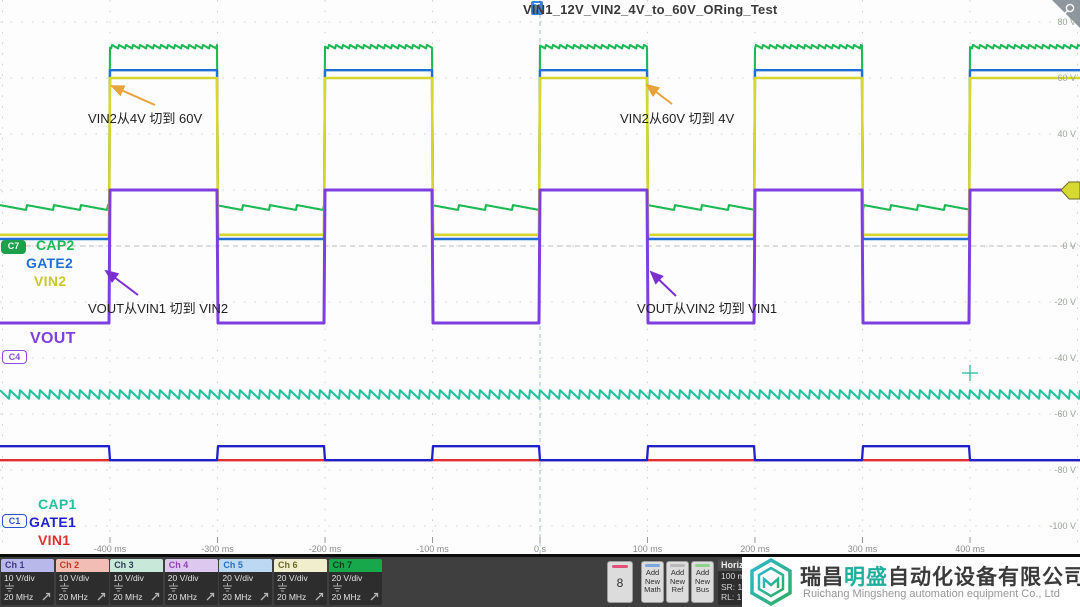  What do you see at coordinates (1066, 22) in the screenshot?
I see `voltage-label: 80 V` at bounding box center [1066, 22].